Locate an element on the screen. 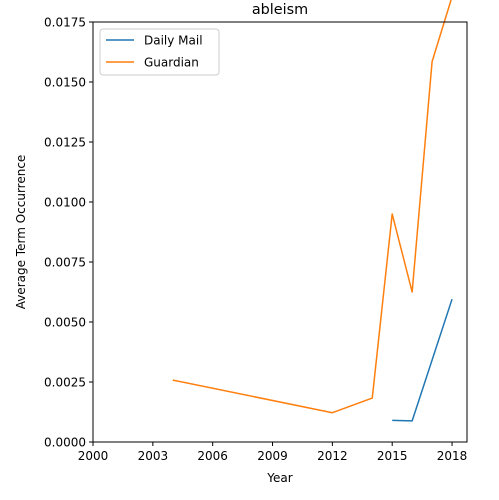 The width and height of the screenshot is (499, 500). chart-title: ableism is located at coordinates (280, 10).